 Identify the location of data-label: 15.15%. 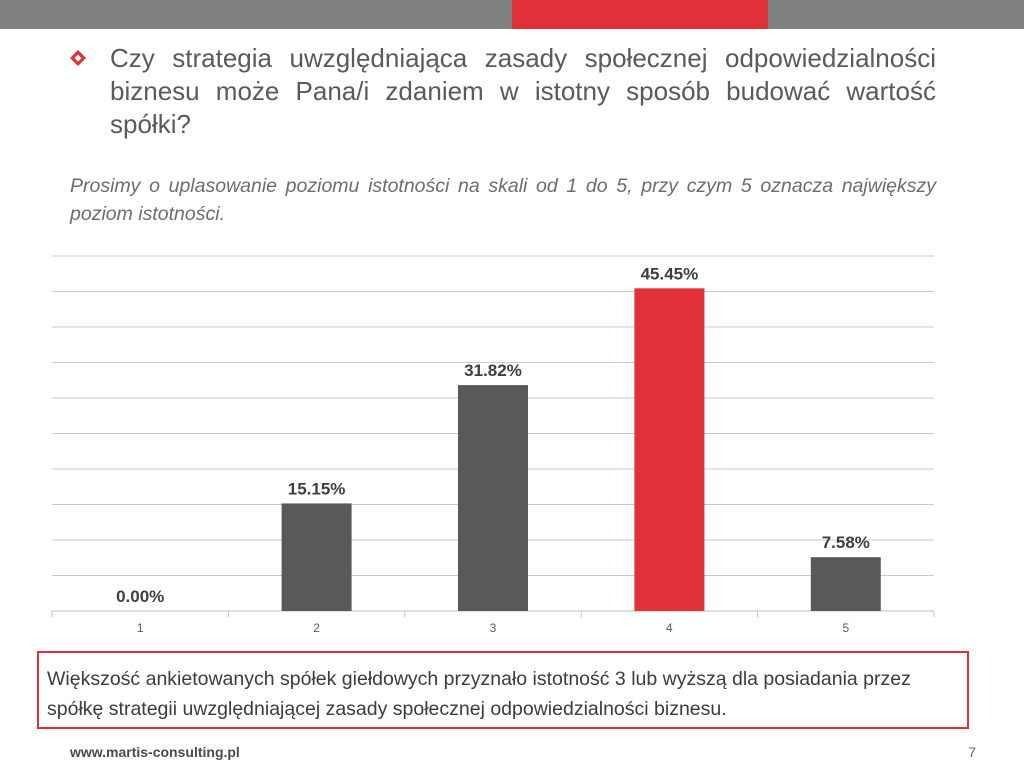
(317, 488).